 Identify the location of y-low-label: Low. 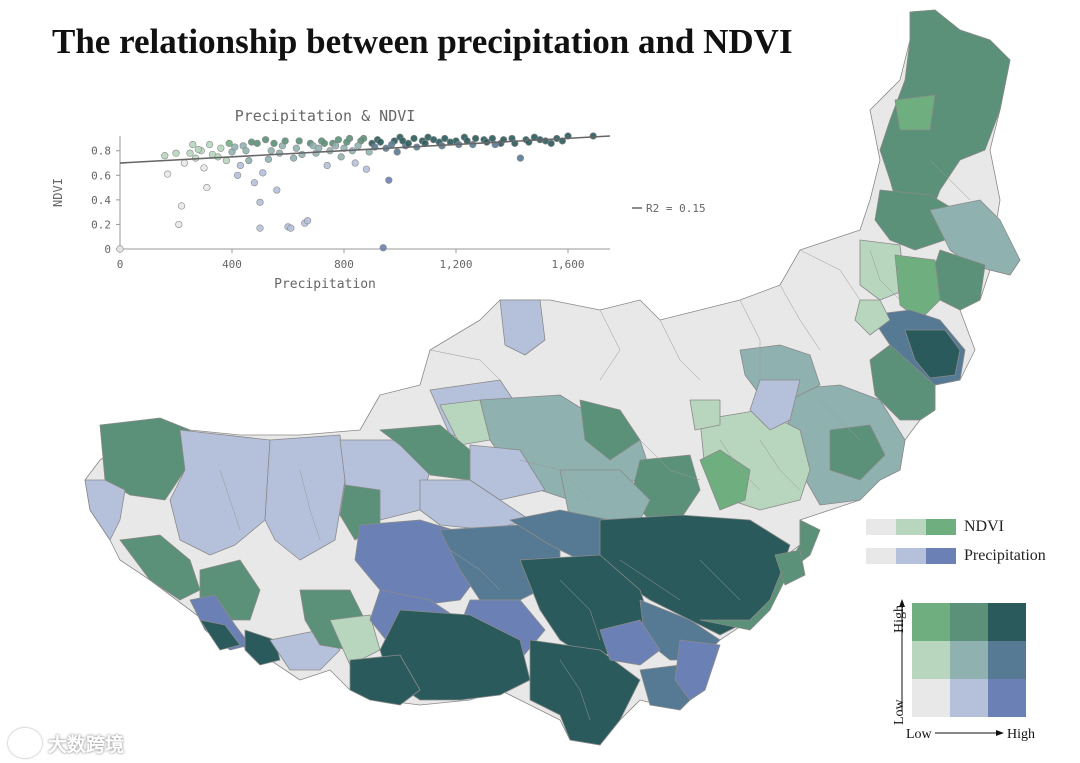
(899, 711).